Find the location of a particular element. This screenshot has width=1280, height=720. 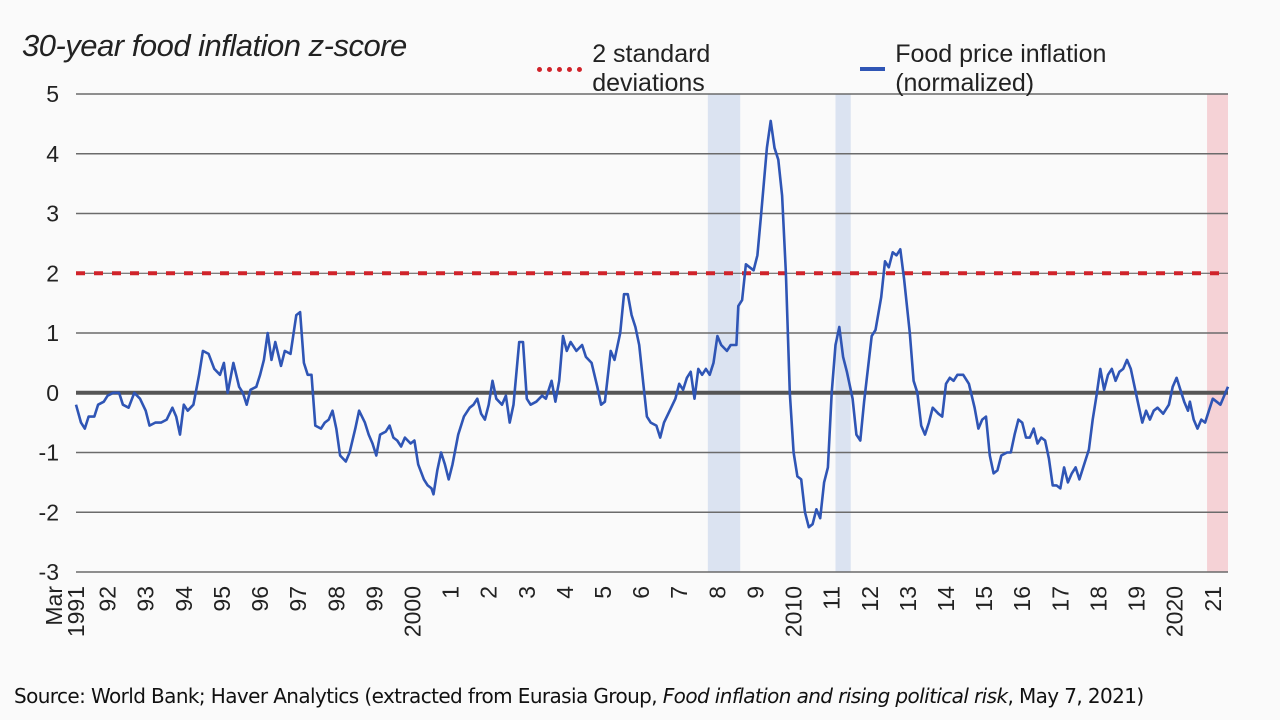

y-tick-label: 2 is located at coordinates (52, 273).